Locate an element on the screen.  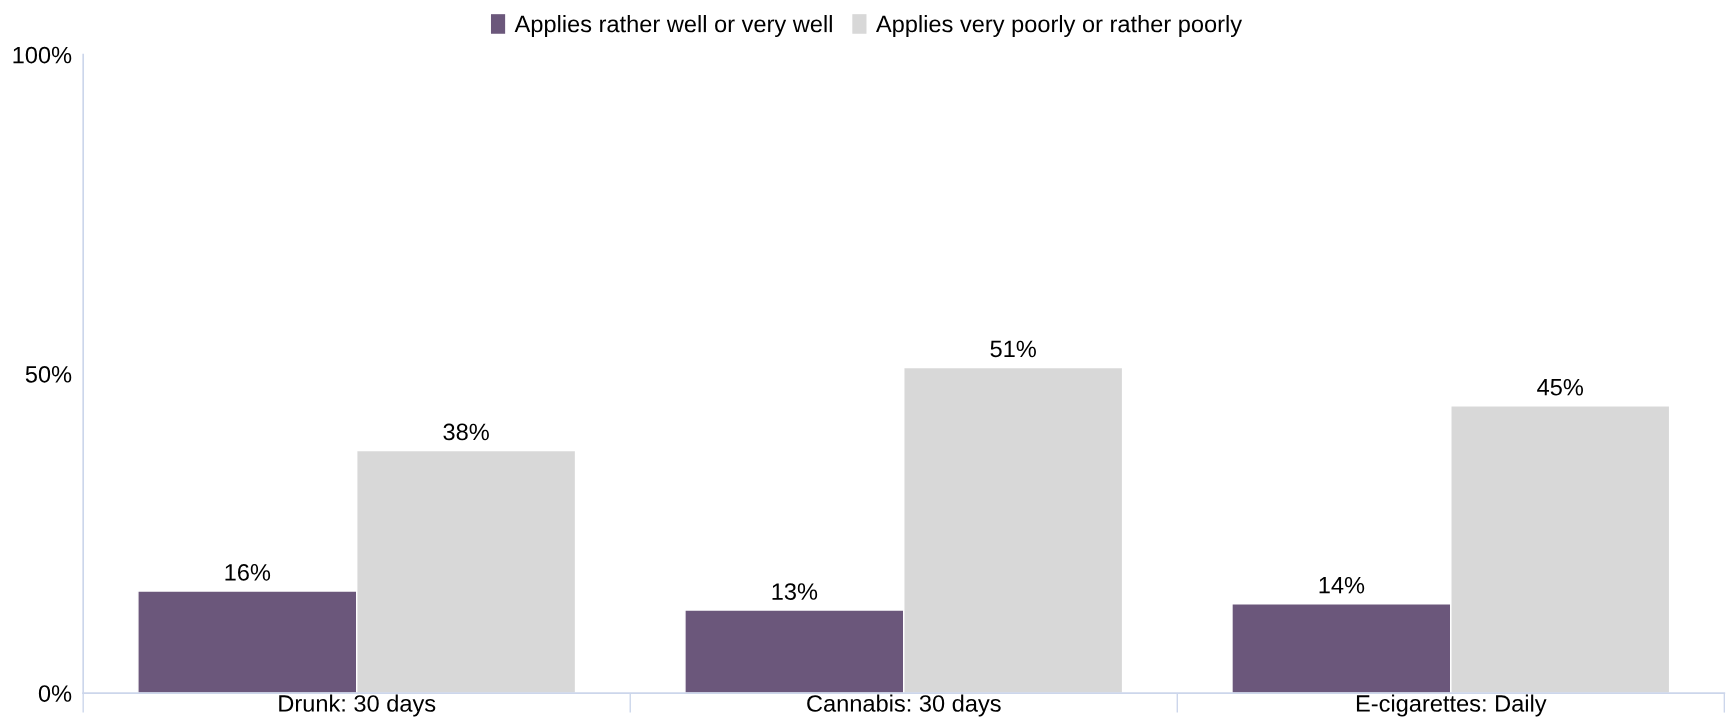
y-tick-label: 0% is located at coordinates (55, 693).